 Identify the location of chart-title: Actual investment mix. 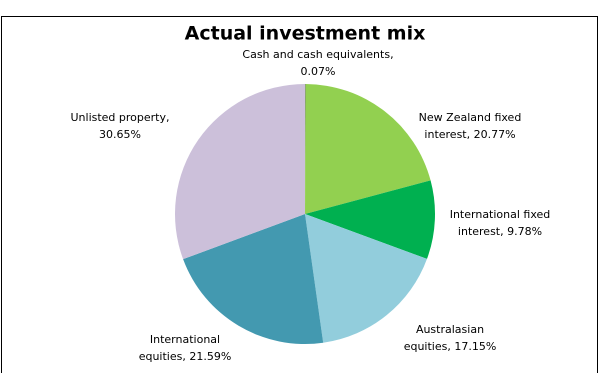
(305, 34).